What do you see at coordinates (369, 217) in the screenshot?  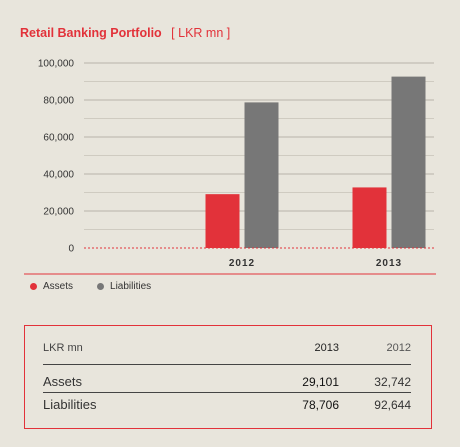 I see `bar-assets-2013` at bounding box center [369, 217].